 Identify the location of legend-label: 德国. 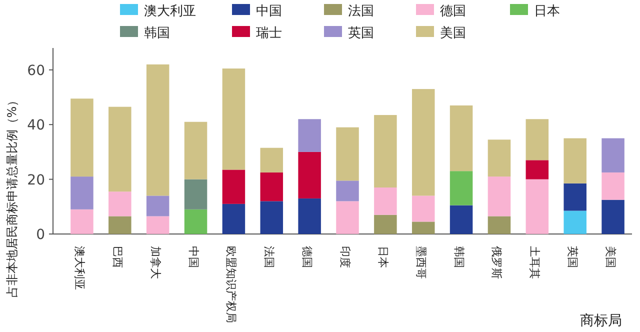
(453, 11).